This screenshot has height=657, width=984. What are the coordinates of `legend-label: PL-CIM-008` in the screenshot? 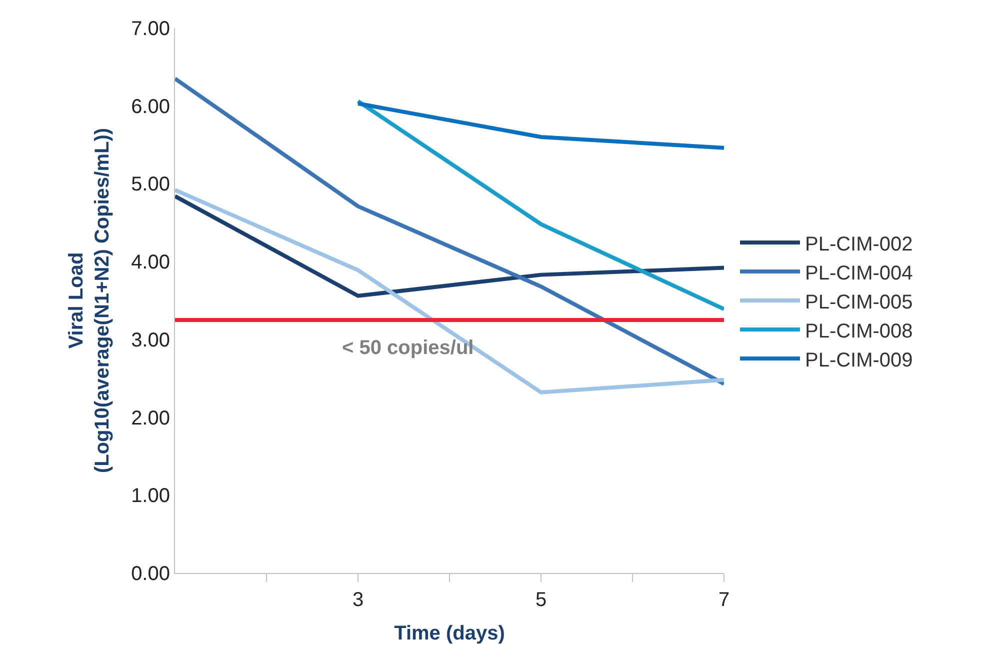 It's located at (858, 331).